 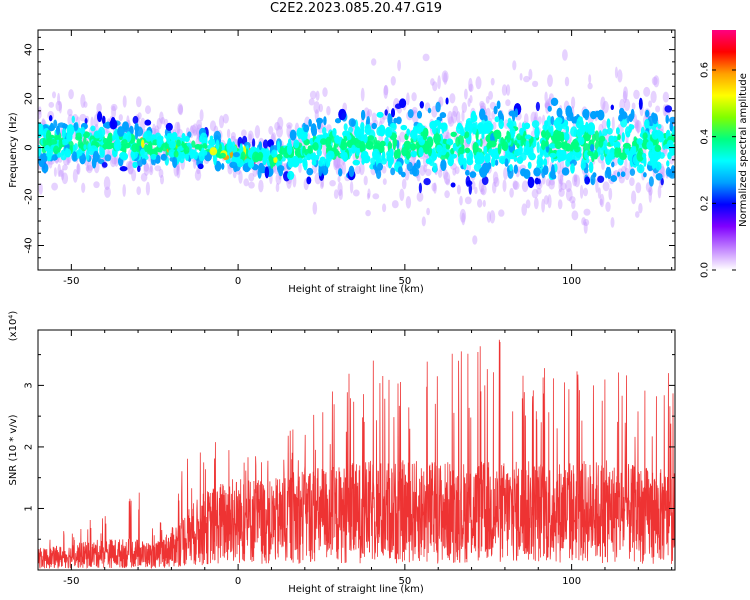 What do you see at coordinates (743, 150) in the screenshot?
I see `colorbar-label: Normalized spectral amplitude` at bounding box center [743, 150].